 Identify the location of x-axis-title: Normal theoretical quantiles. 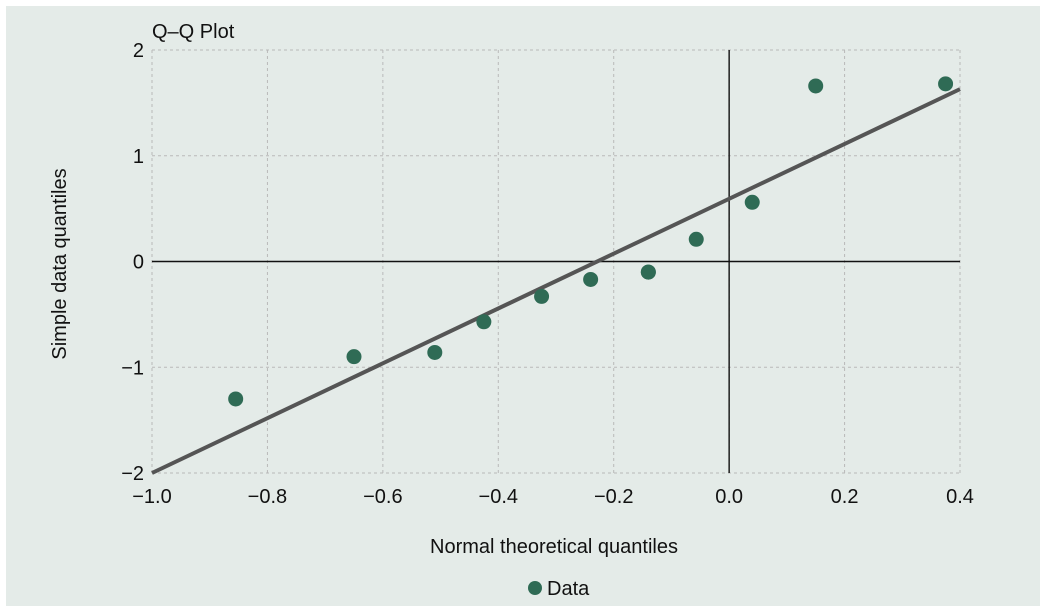
(554, 547).